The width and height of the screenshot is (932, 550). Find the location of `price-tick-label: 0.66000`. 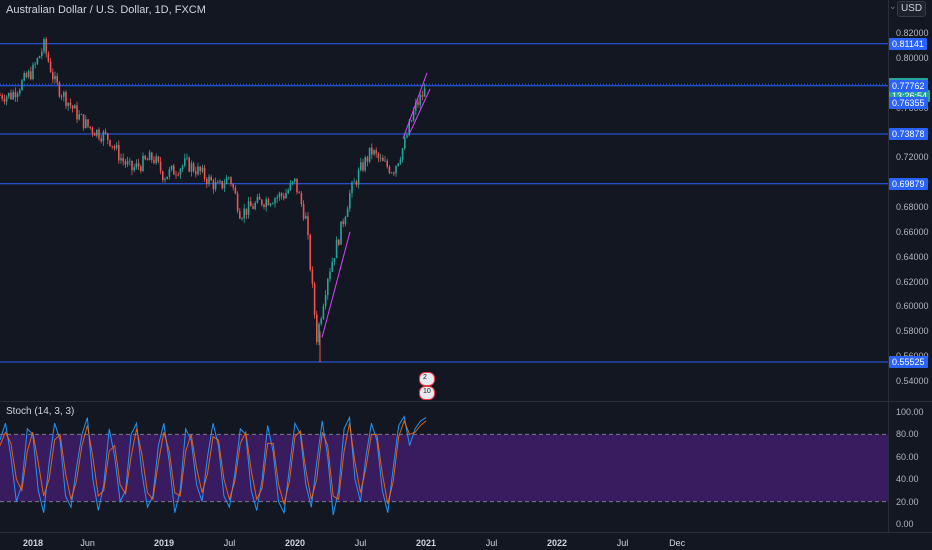

price-tick-label: 0.66000 is located at coordinates (912, 231).